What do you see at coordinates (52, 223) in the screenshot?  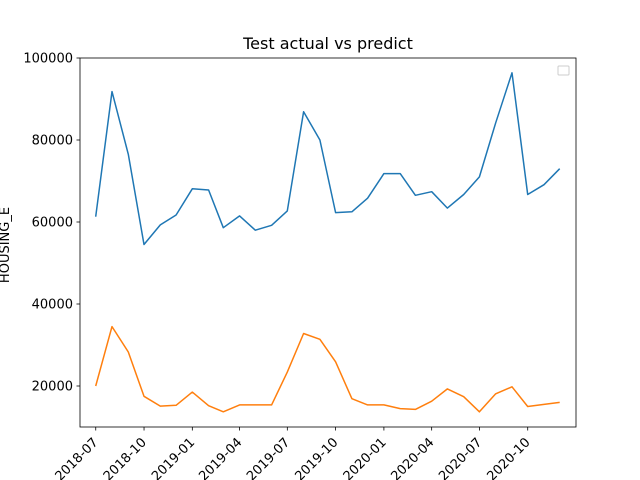 I see `y-tick-label: 60000` at bounding box center [52, 223].